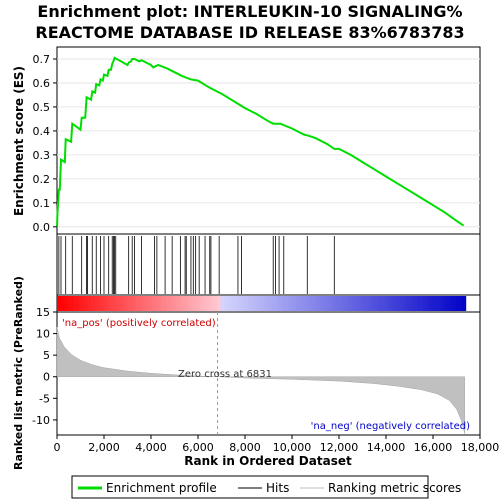 This screenshot has height=500, width=500. What do you see at coordinates (104, 447) in the screenshot?
I see `x-tick-label: 2,000` at bounding box center [104, 447].